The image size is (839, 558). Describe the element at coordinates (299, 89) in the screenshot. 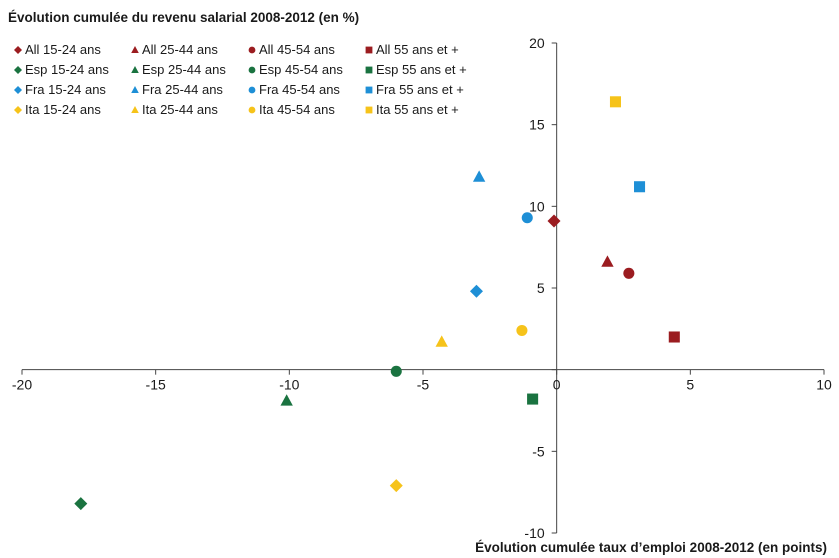

I see `legend-label: Fra 45-54 ans` at that location.